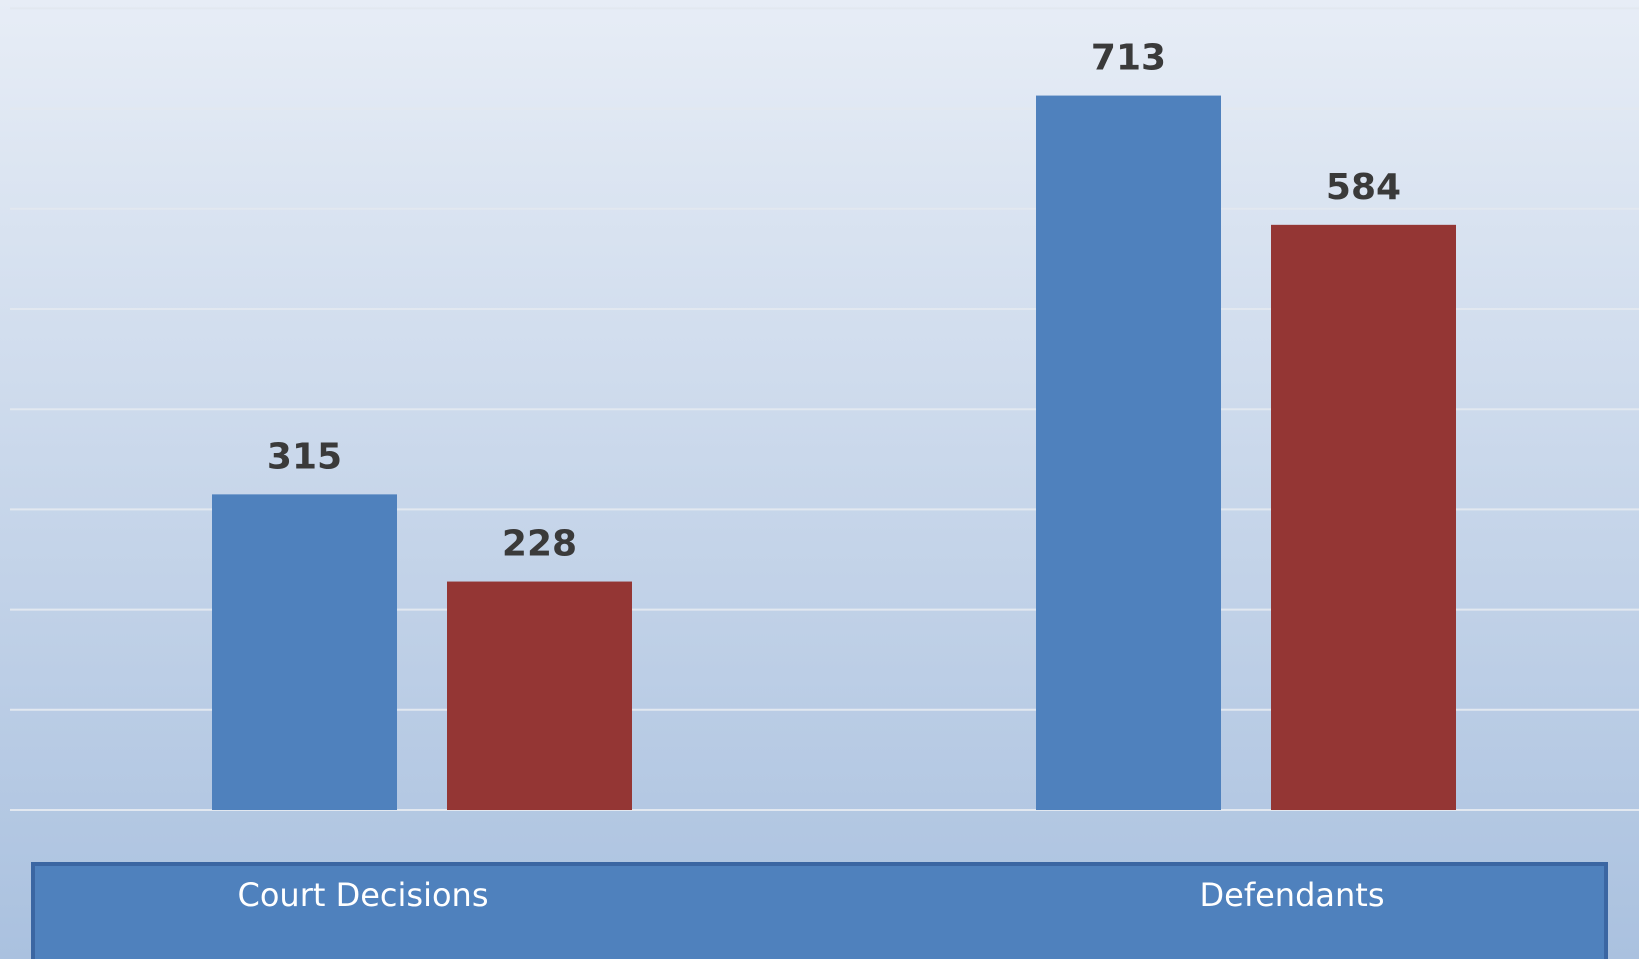 The image size is (1639, 959). I want to click on x-tick-label: Court Decisions, so click(363, 895).